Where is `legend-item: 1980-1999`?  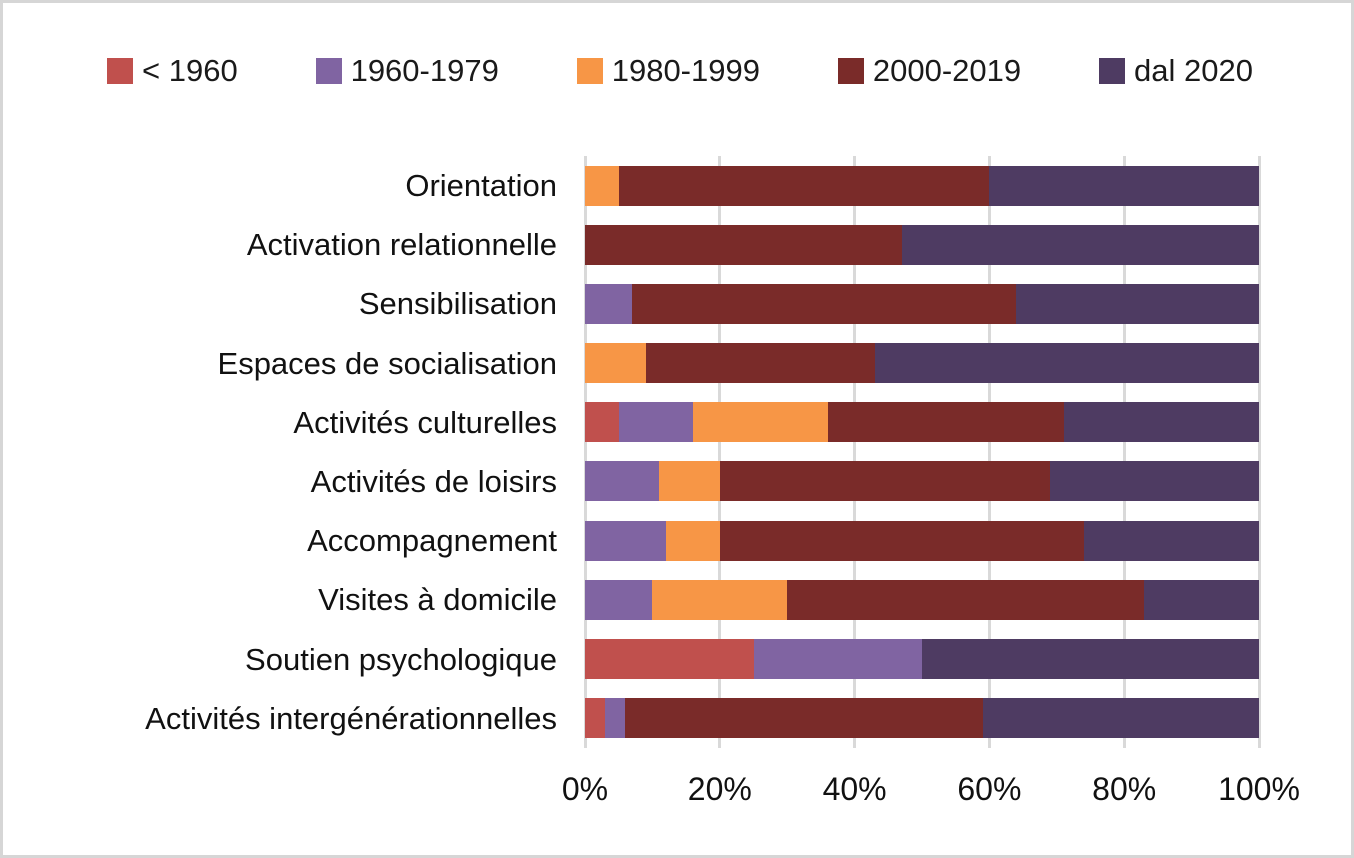
legend-item: 1980-1999 is located at coordinates (668, 71).